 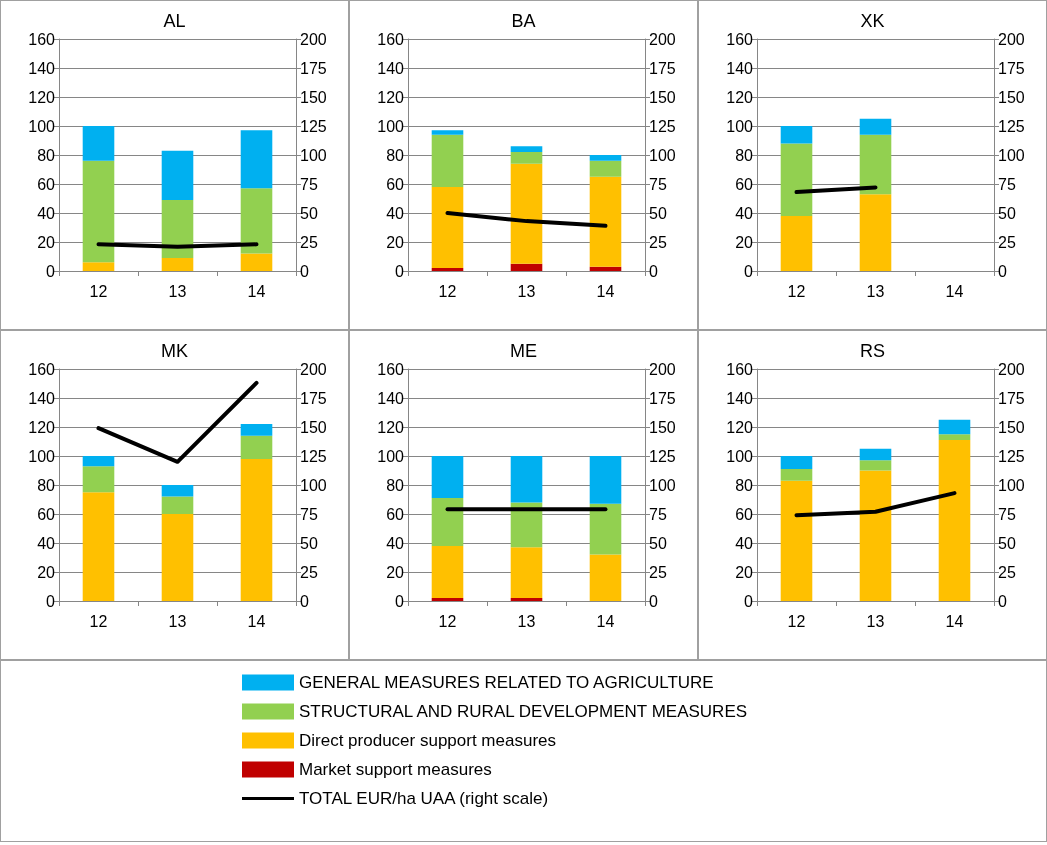 What do you see at coordinates (506, 682) in the screenshot?
I see `legend-label: GENERAL MEASURES RELATED TO AGRICULTURE` at bounding box center [506, 682].